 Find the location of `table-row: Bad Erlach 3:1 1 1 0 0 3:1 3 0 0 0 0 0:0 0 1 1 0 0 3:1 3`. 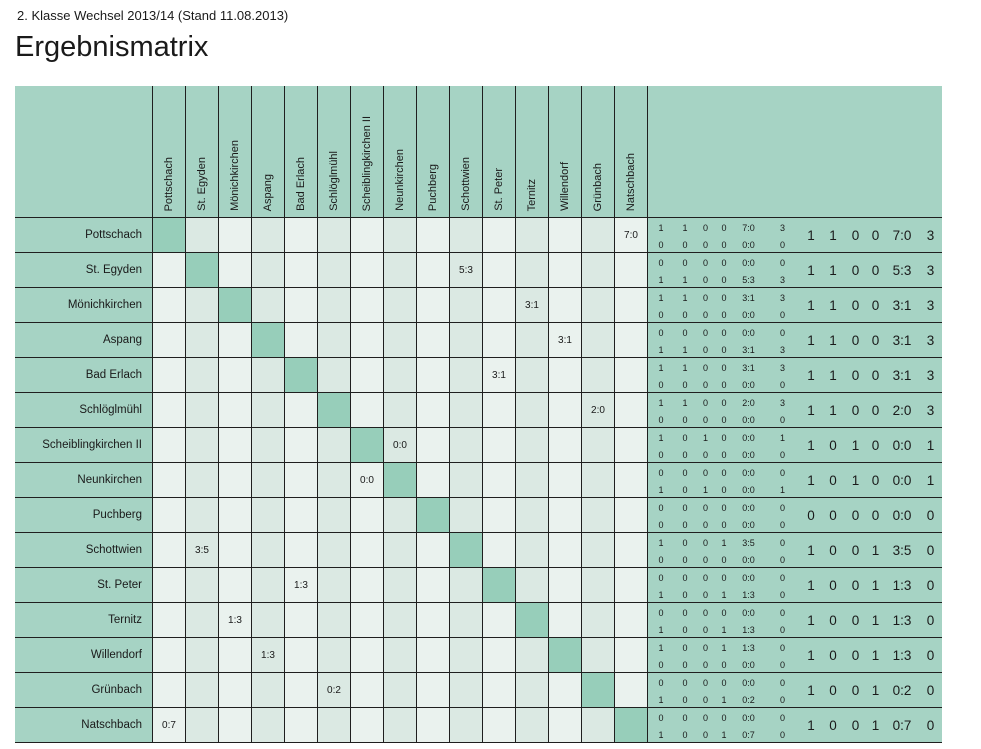

table-row: Bad Erlach 3:1 1 1 0 0 3:1 3 0 0 0 0 0:0 0 1 1 0 0 3:1 3 is located at coordinates (478, 375).